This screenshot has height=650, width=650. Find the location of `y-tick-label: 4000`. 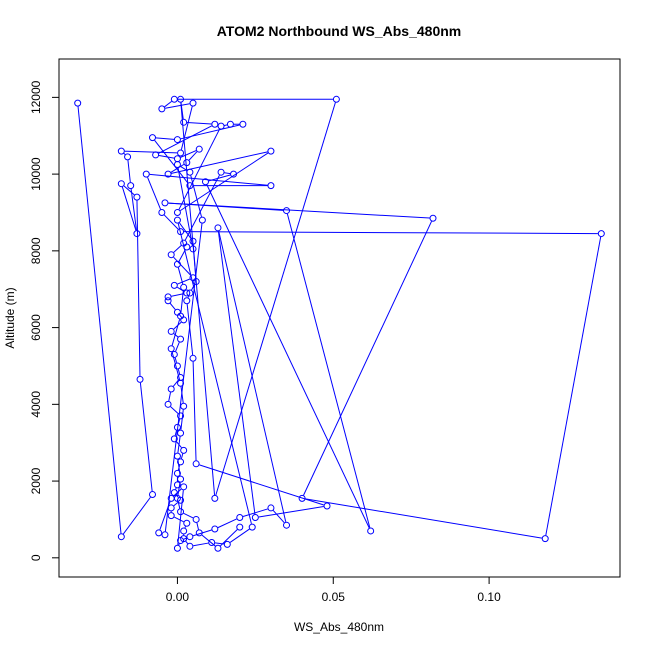

y-tick-label: 4000 is located at coordinates (36, 404).